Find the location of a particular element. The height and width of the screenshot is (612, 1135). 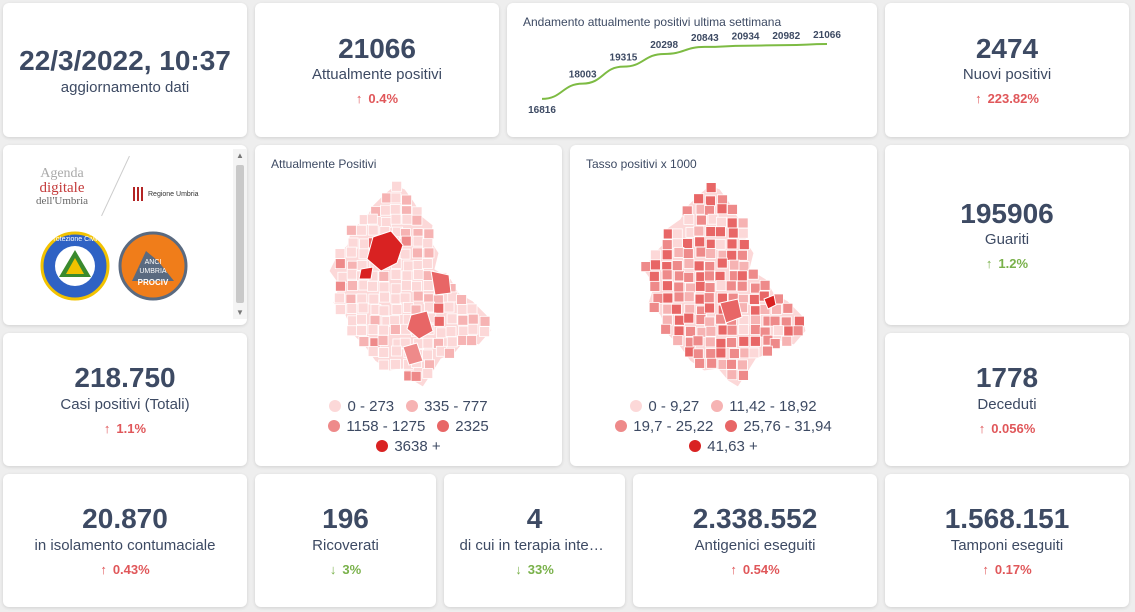

scroll-down-icon: ▼ is located at coordinates (240, 312).